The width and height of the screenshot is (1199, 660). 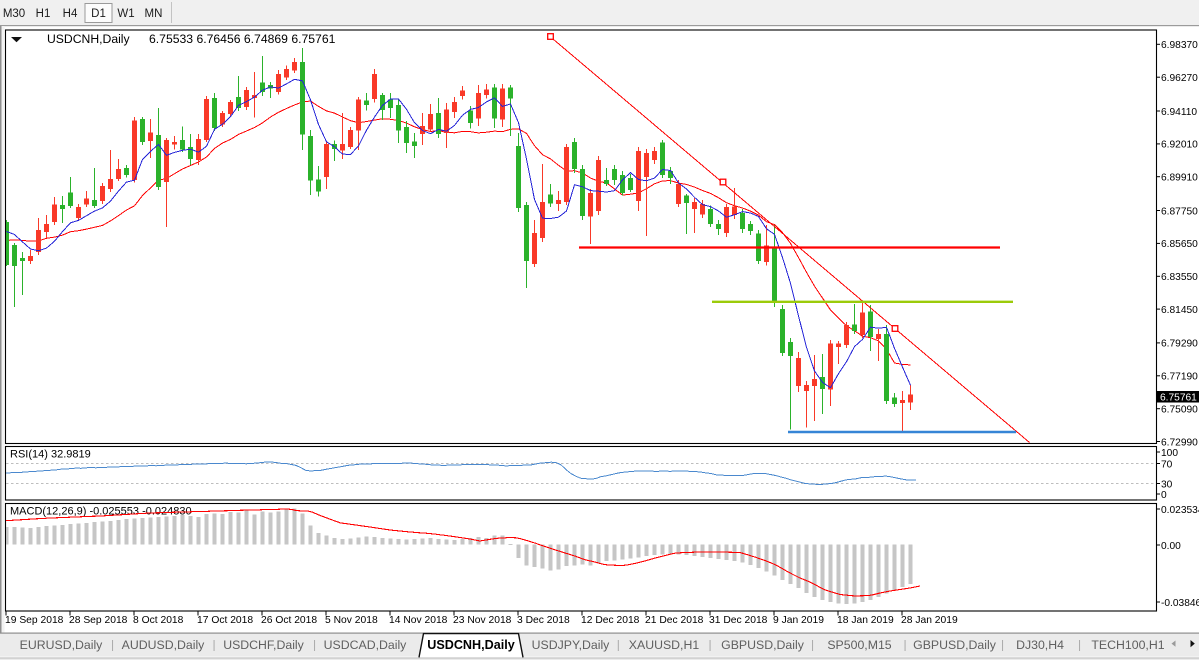 What do you see at coordinates (14, 14) in the screenshot?
I see `svg-text: M30` at bounding box center [14, 14].